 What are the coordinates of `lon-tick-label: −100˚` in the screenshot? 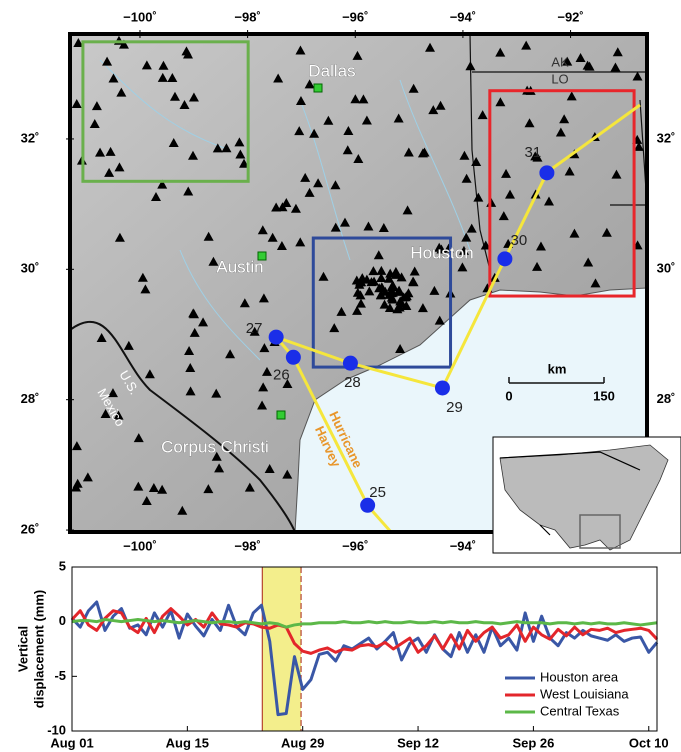 It's located at (140, 16).